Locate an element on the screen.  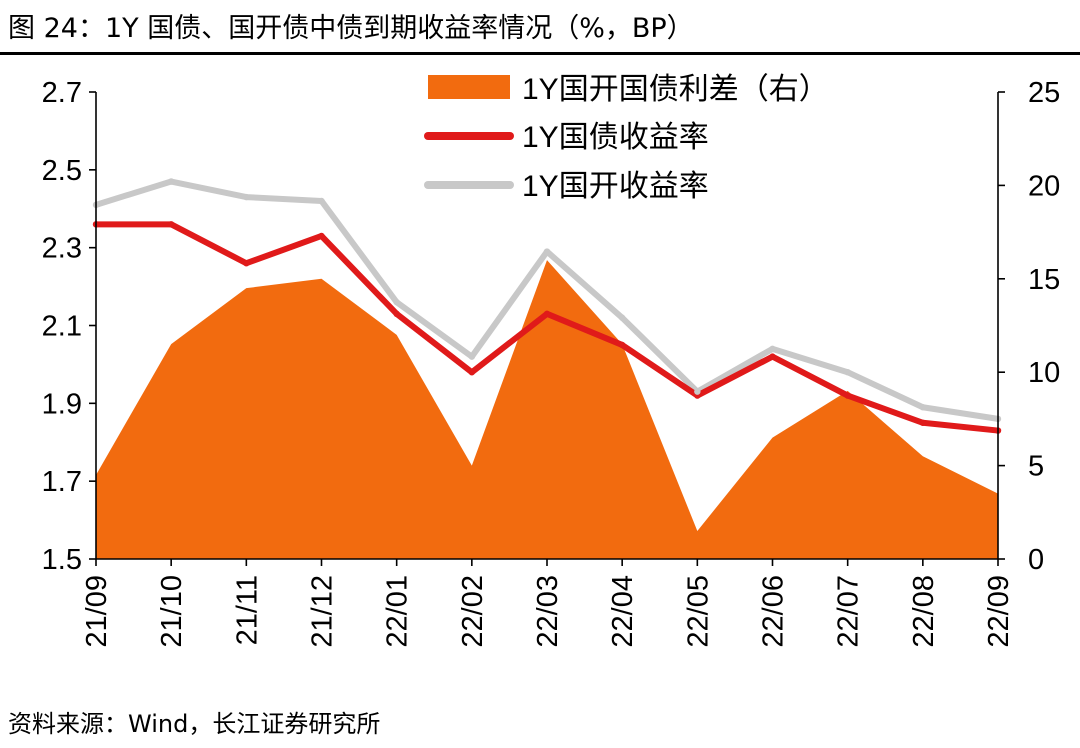
legend: 1Y国开国债利差（右） 1Y国债收益率 1Y国开收益率 is located at coordinates (626, 138).